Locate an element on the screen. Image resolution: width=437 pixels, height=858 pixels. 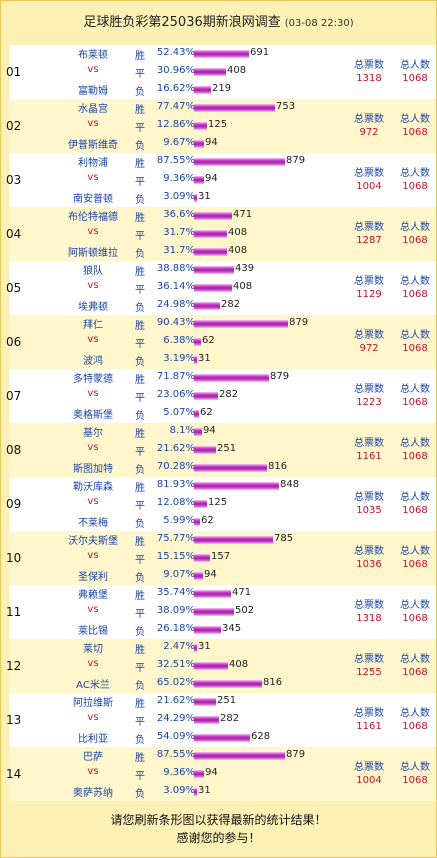
home-team: 狼队 is located at coordinates (93, 271).